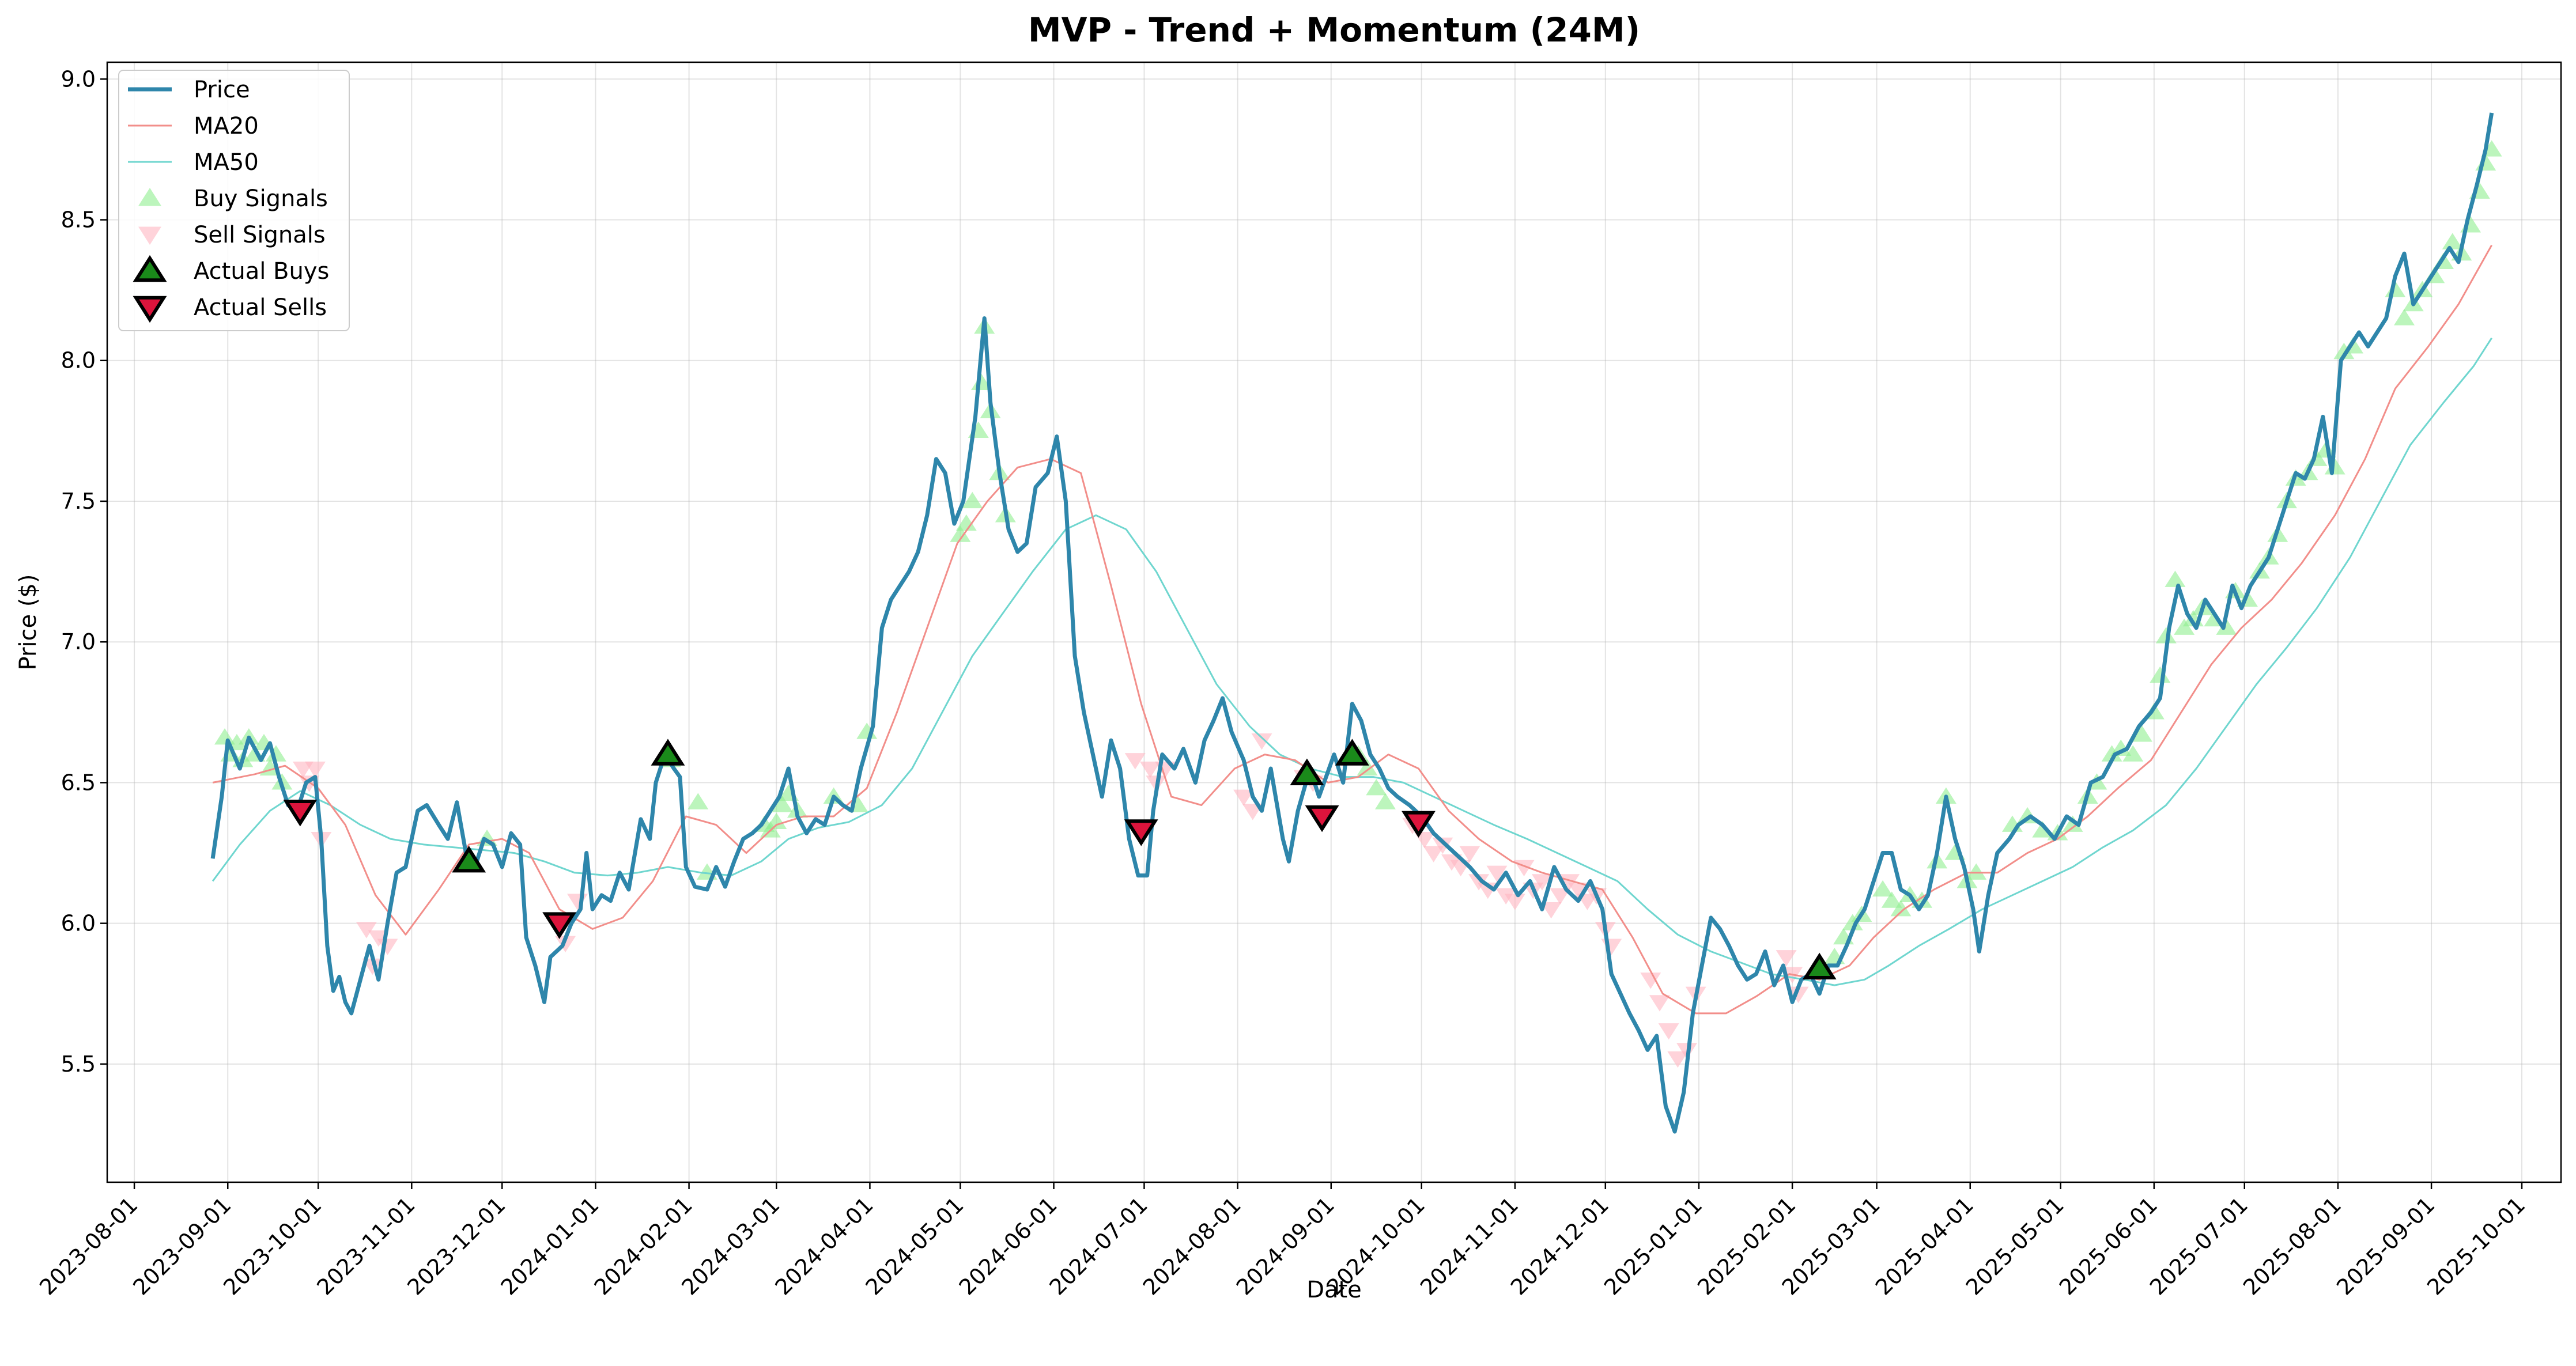 The width and height of the screenshot is (2576, 1366). What do you see at coordinates (84, 571) in the screenshot?
I see `y-axis: 5.5 6.0 6.5 7.0 7.5 8.0 8.5 9.0` at bounding box center [84, 571].